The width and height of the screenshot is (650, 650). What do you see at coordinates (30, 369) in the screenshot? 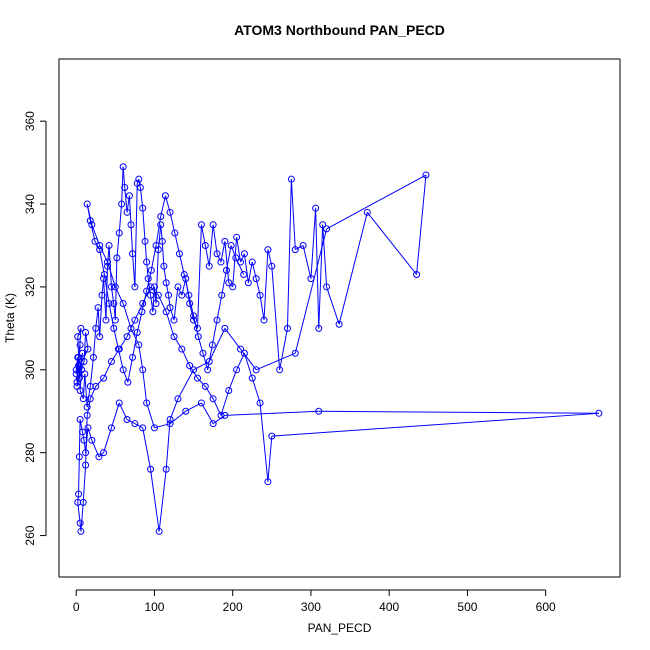
I see `y-tick-label: 300` at bounding box center [30, 369].